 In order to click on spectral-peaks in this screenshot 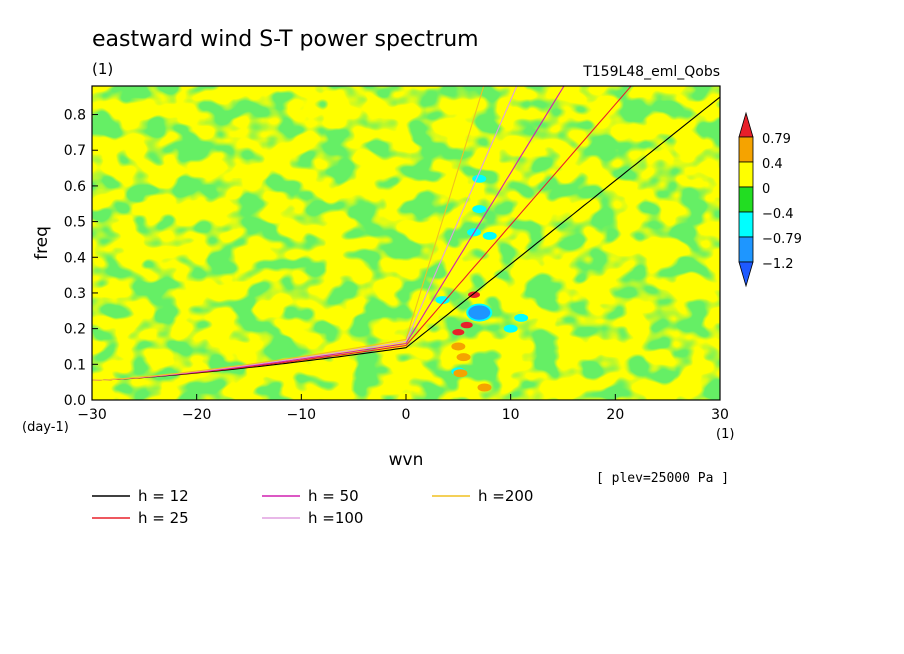, I will do `click(482, 283)`.